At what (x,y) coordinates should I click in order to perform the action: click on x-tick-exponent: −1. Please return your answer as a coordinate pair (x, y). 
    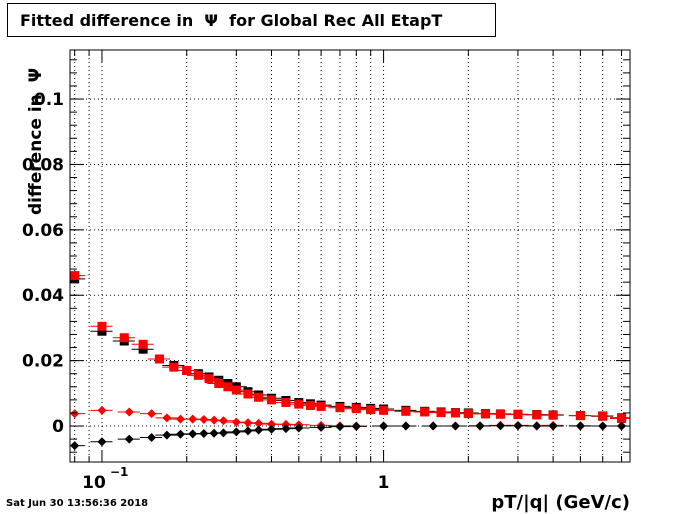
    Looking at the image, I should click on (119, 472).